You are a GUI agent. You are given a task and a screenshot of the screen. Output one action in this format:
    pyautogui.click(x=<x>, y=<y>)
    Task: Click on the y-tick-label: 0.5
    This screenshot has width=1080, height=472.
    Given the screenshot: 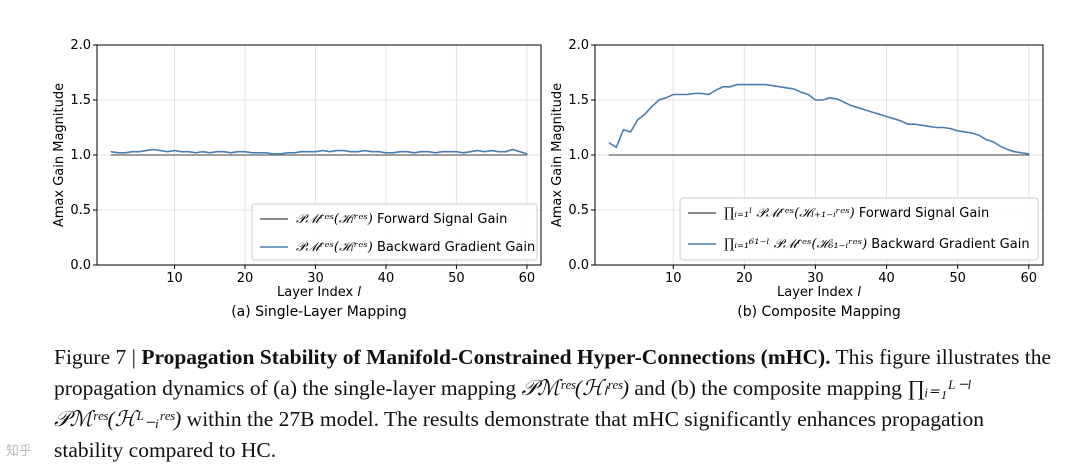 What is the action you would take?
    pyautogui.click(x=80, y=210)
    